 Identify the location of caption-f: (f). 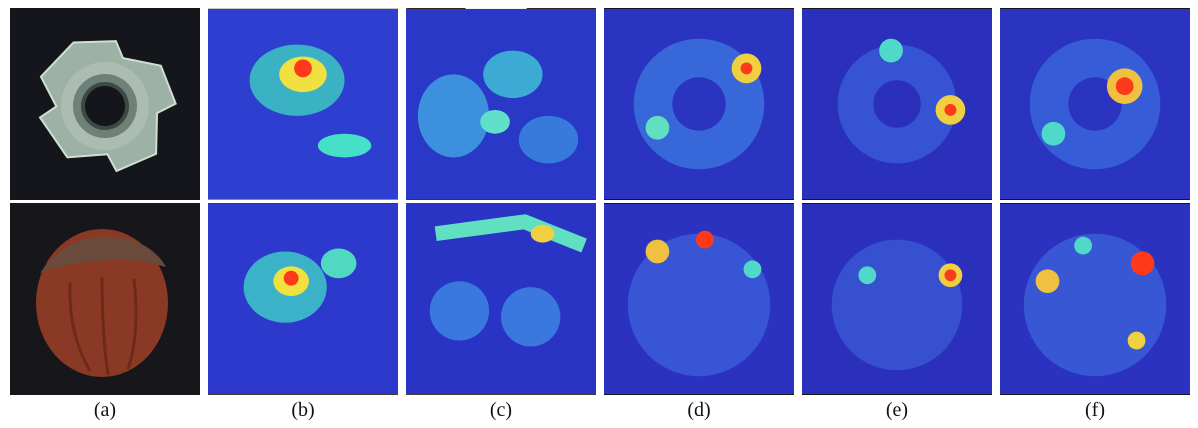
(1095, 410).